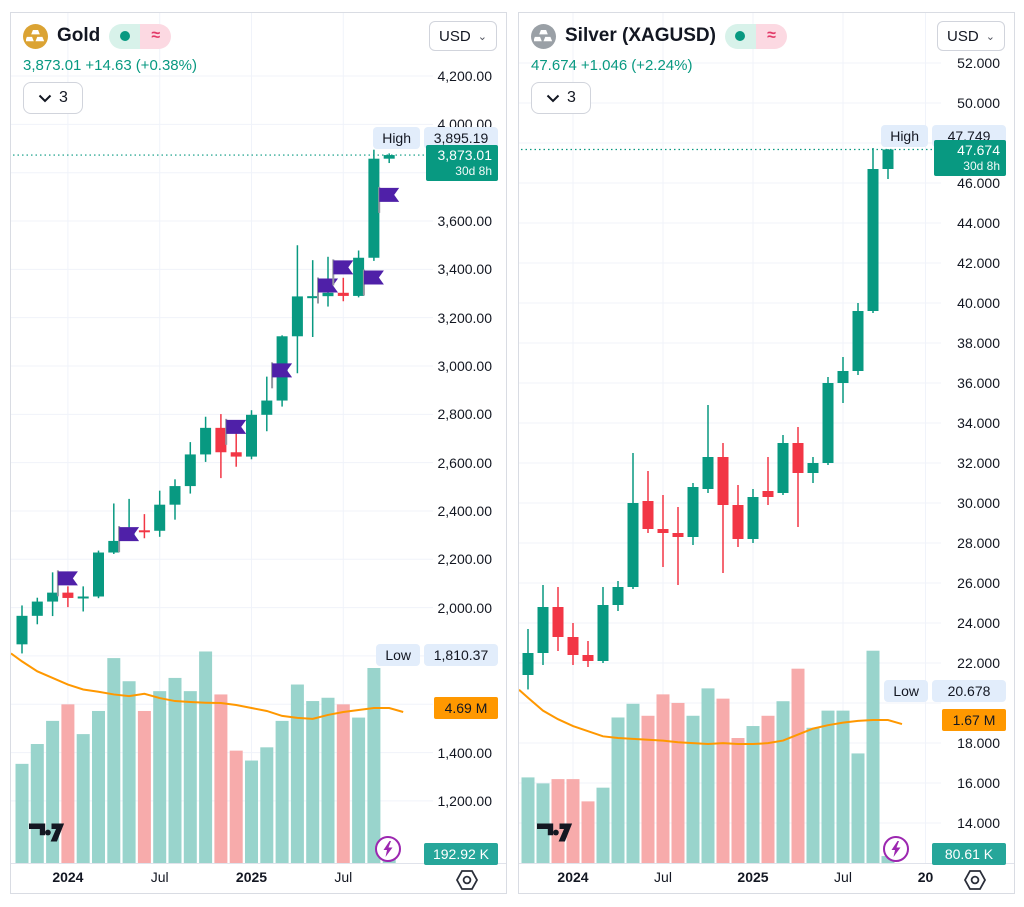 Image resolution: width=1024 pixels, height=907 pixels. What do you see at coordinates (978, 543) in the screenshot?
I see `price-axis-label: 28.000` at bounding box center [978, 543].